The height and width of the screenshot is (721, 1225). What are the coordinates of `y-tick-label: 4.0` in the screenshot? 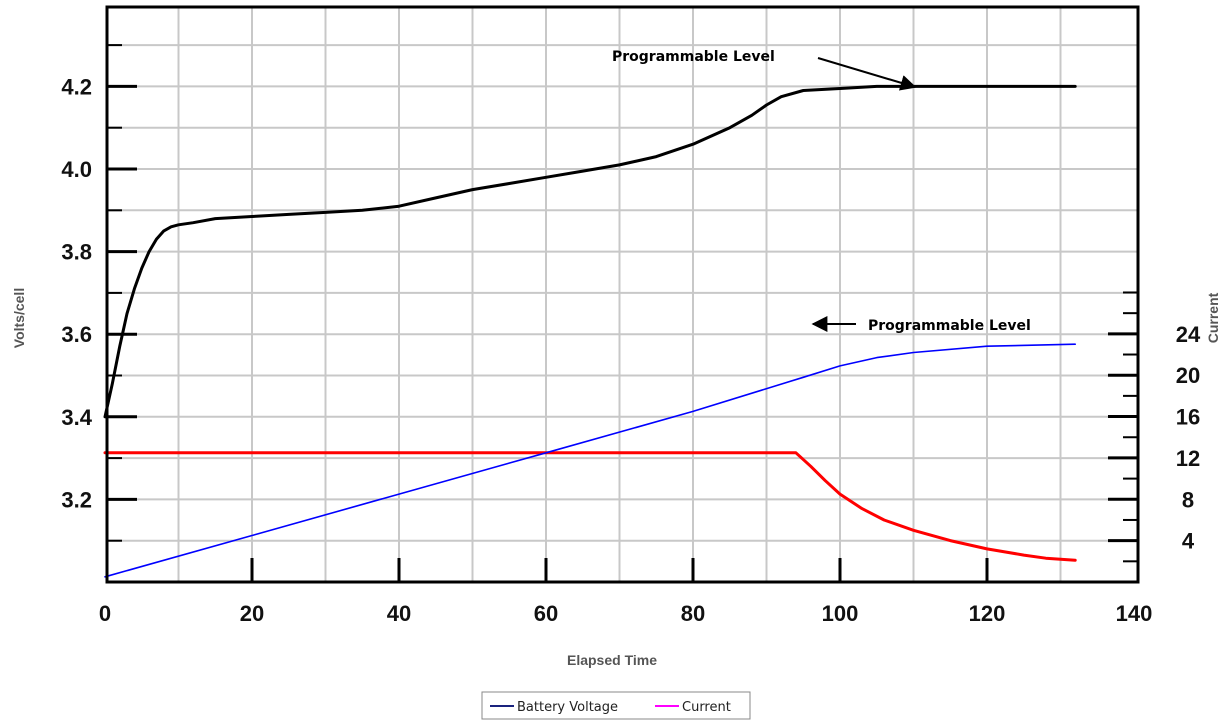 It's located at (76, 169).